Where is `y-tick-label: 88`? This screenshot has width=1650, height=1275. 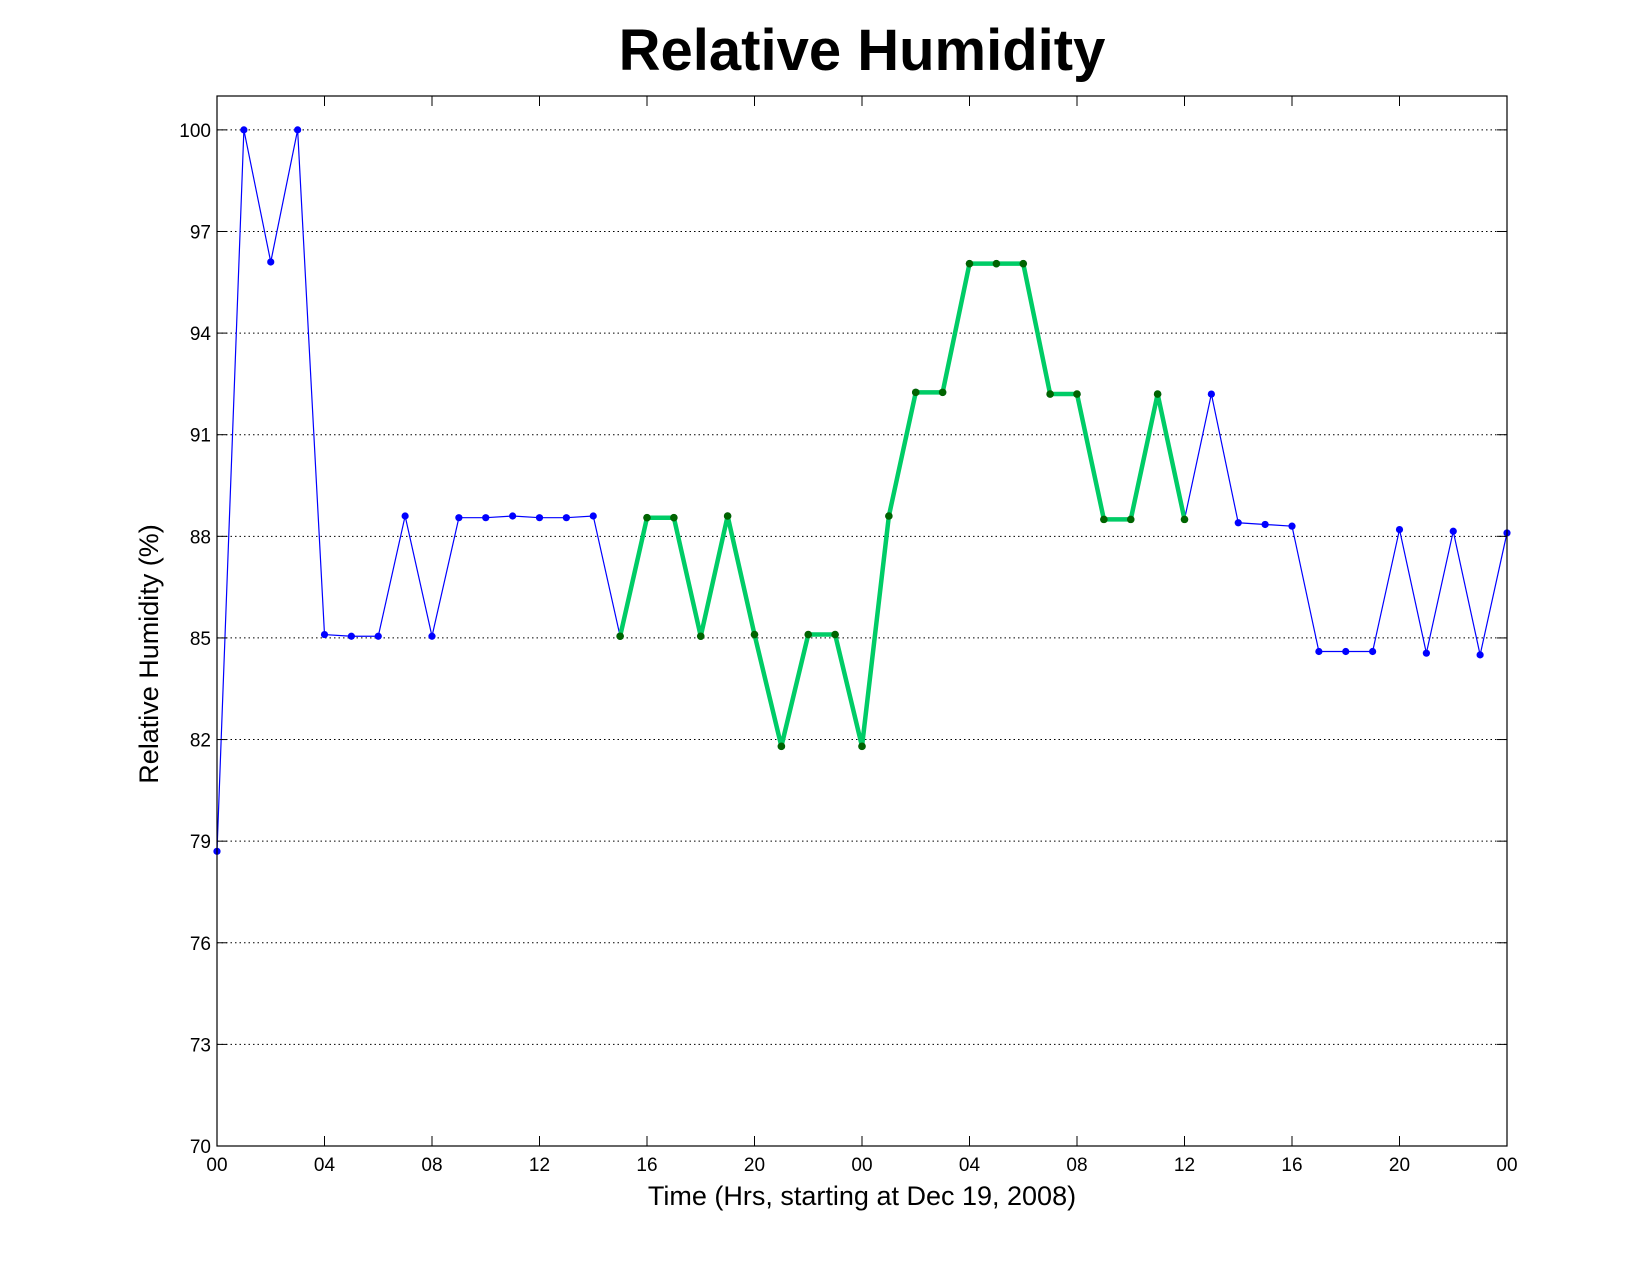 y-tick-label: 88 is located at coordinates (200, 537).